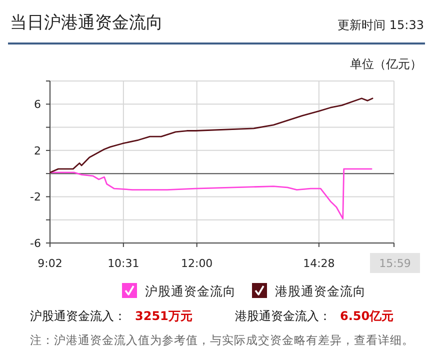 This screenshot has width=438, height=357. What do you see at coordinates (37, 151) in the screenshot?
I see `y-tick-label: 2` at bounding box center [37, 151].